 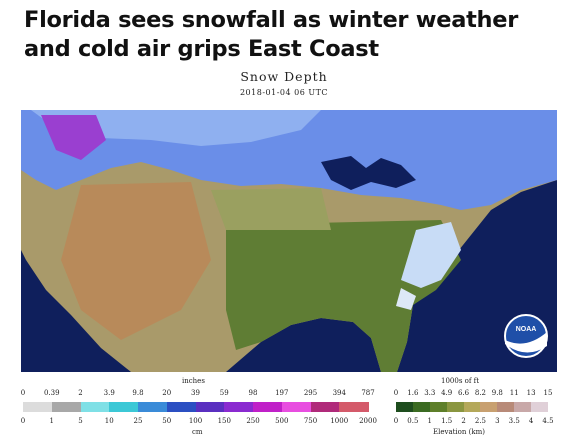 What do you see at coordinates (368, 173) in the screenshot?
I see `great-lakes` at bounding box center [368, 173].